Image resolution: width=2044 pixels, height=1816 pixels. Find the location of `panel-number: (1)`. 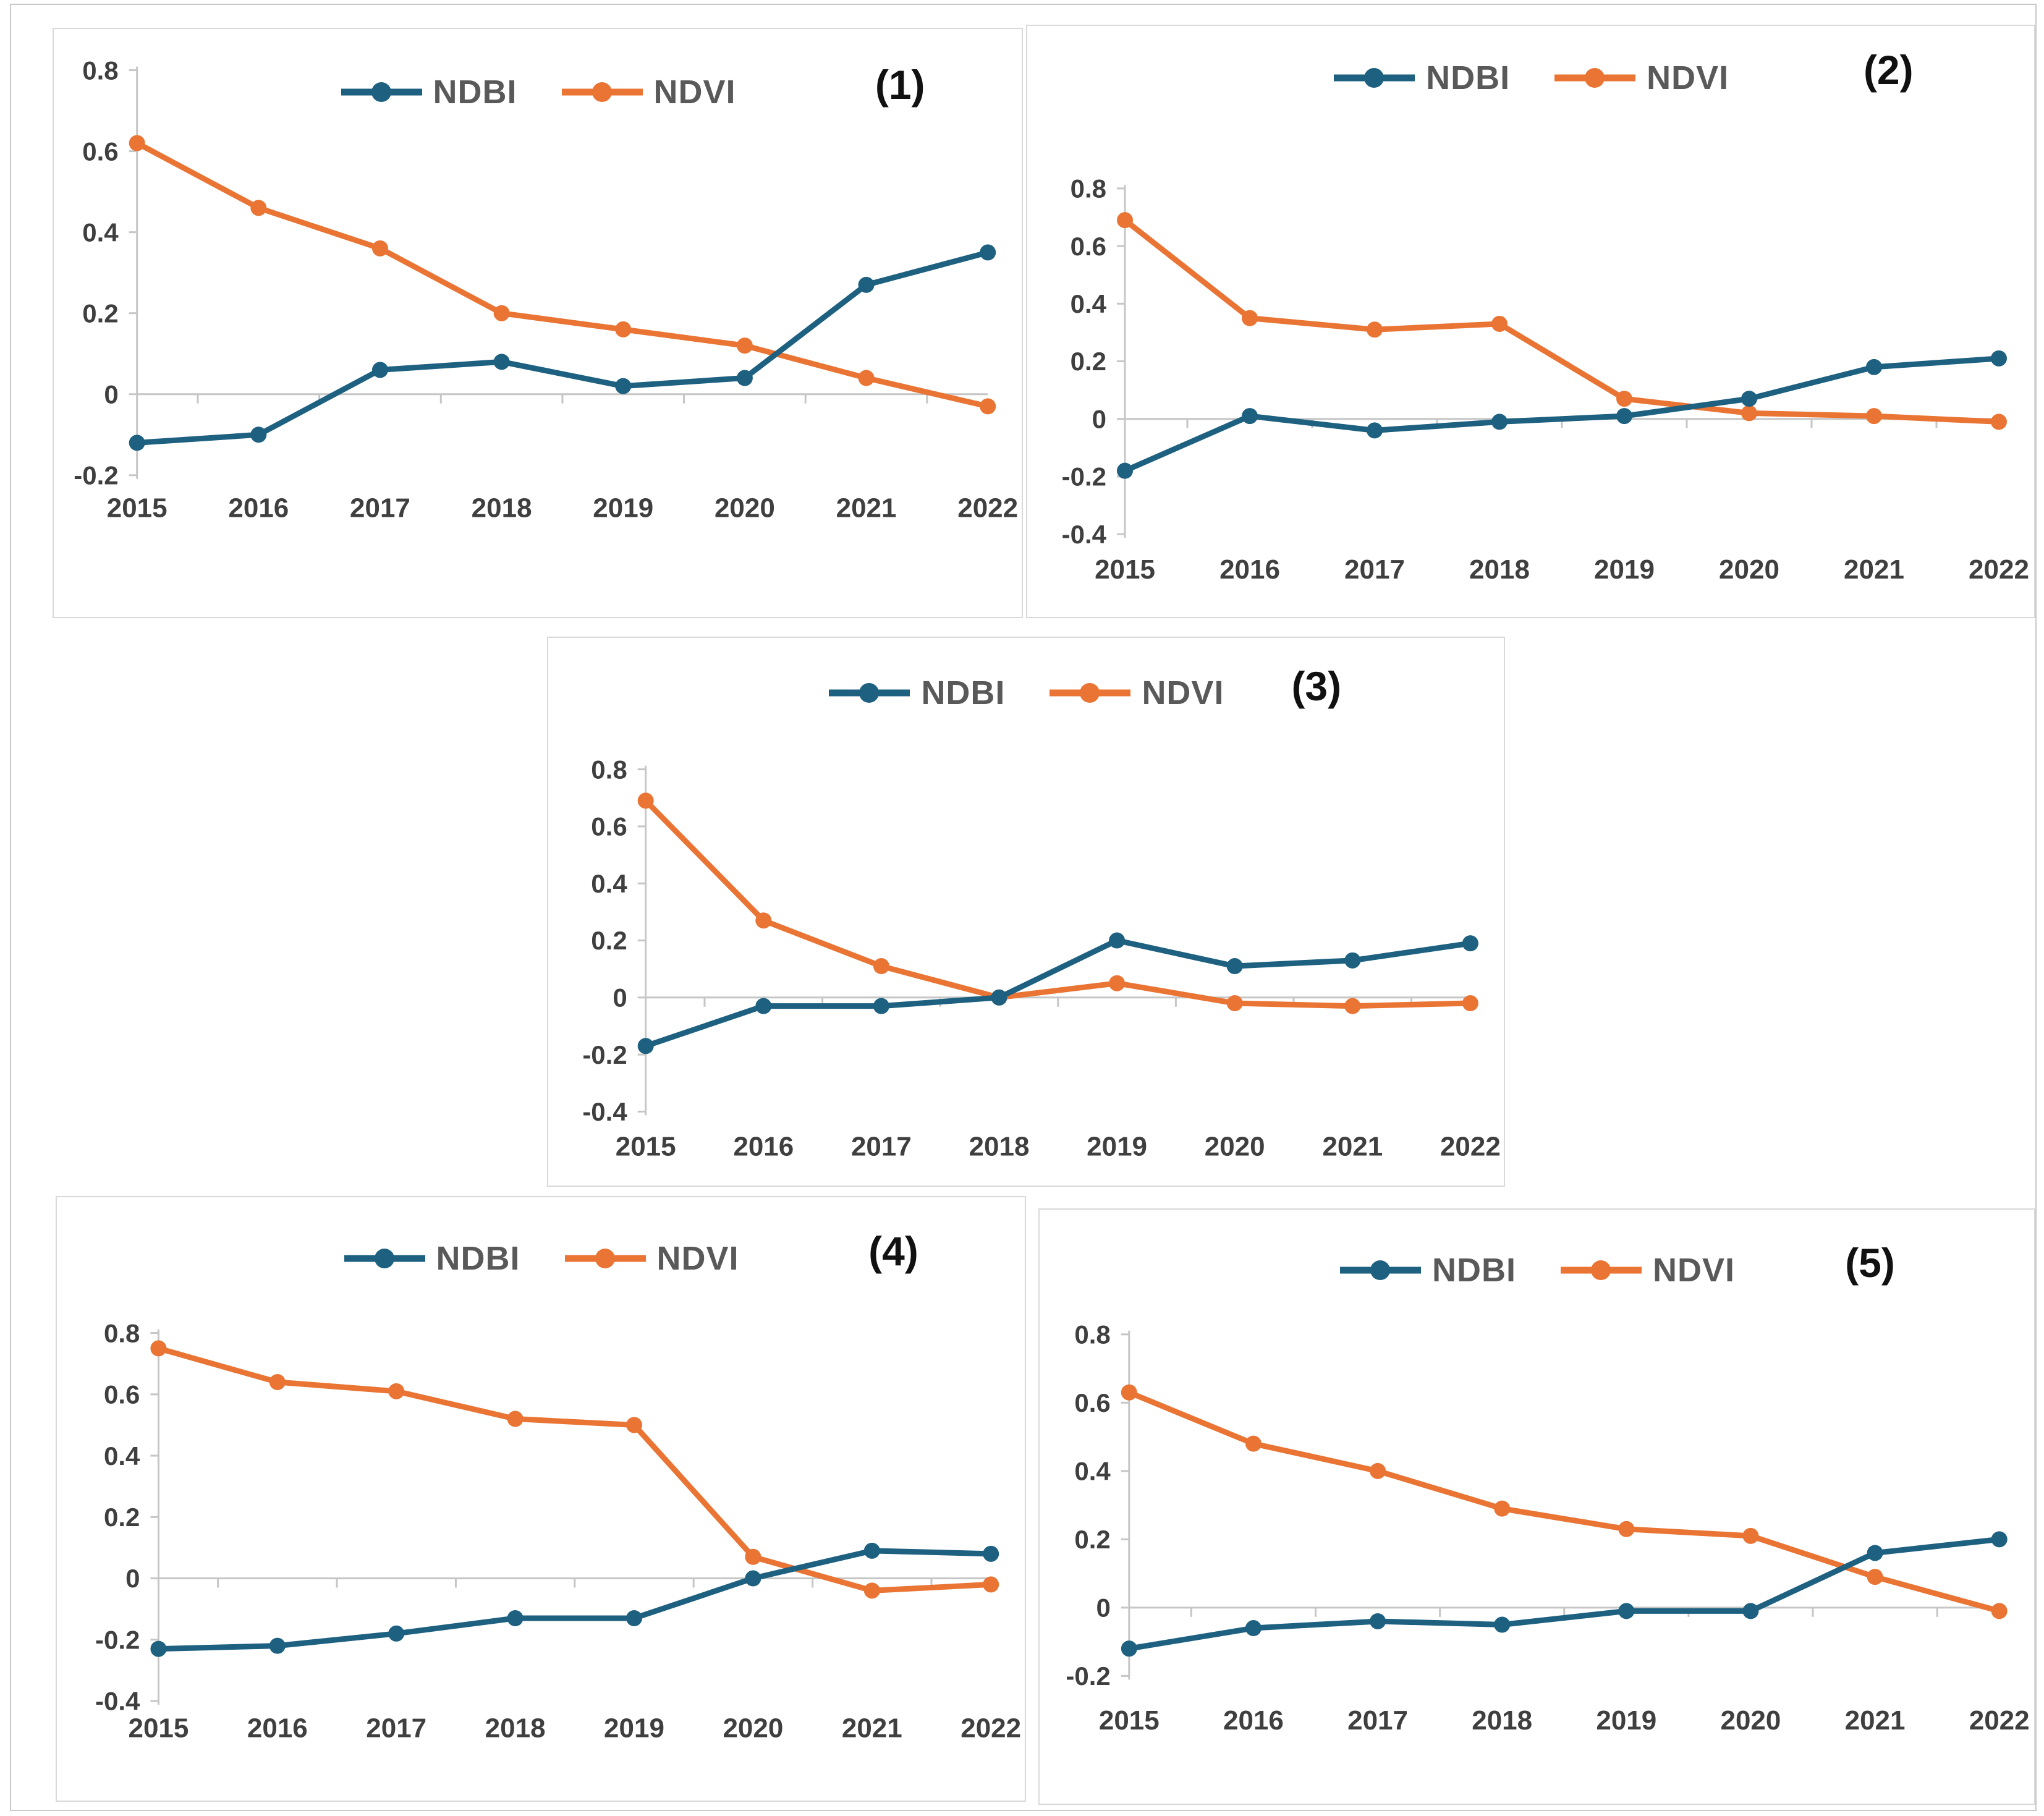

panel-number: (1) is located at coordinates (900, 85).